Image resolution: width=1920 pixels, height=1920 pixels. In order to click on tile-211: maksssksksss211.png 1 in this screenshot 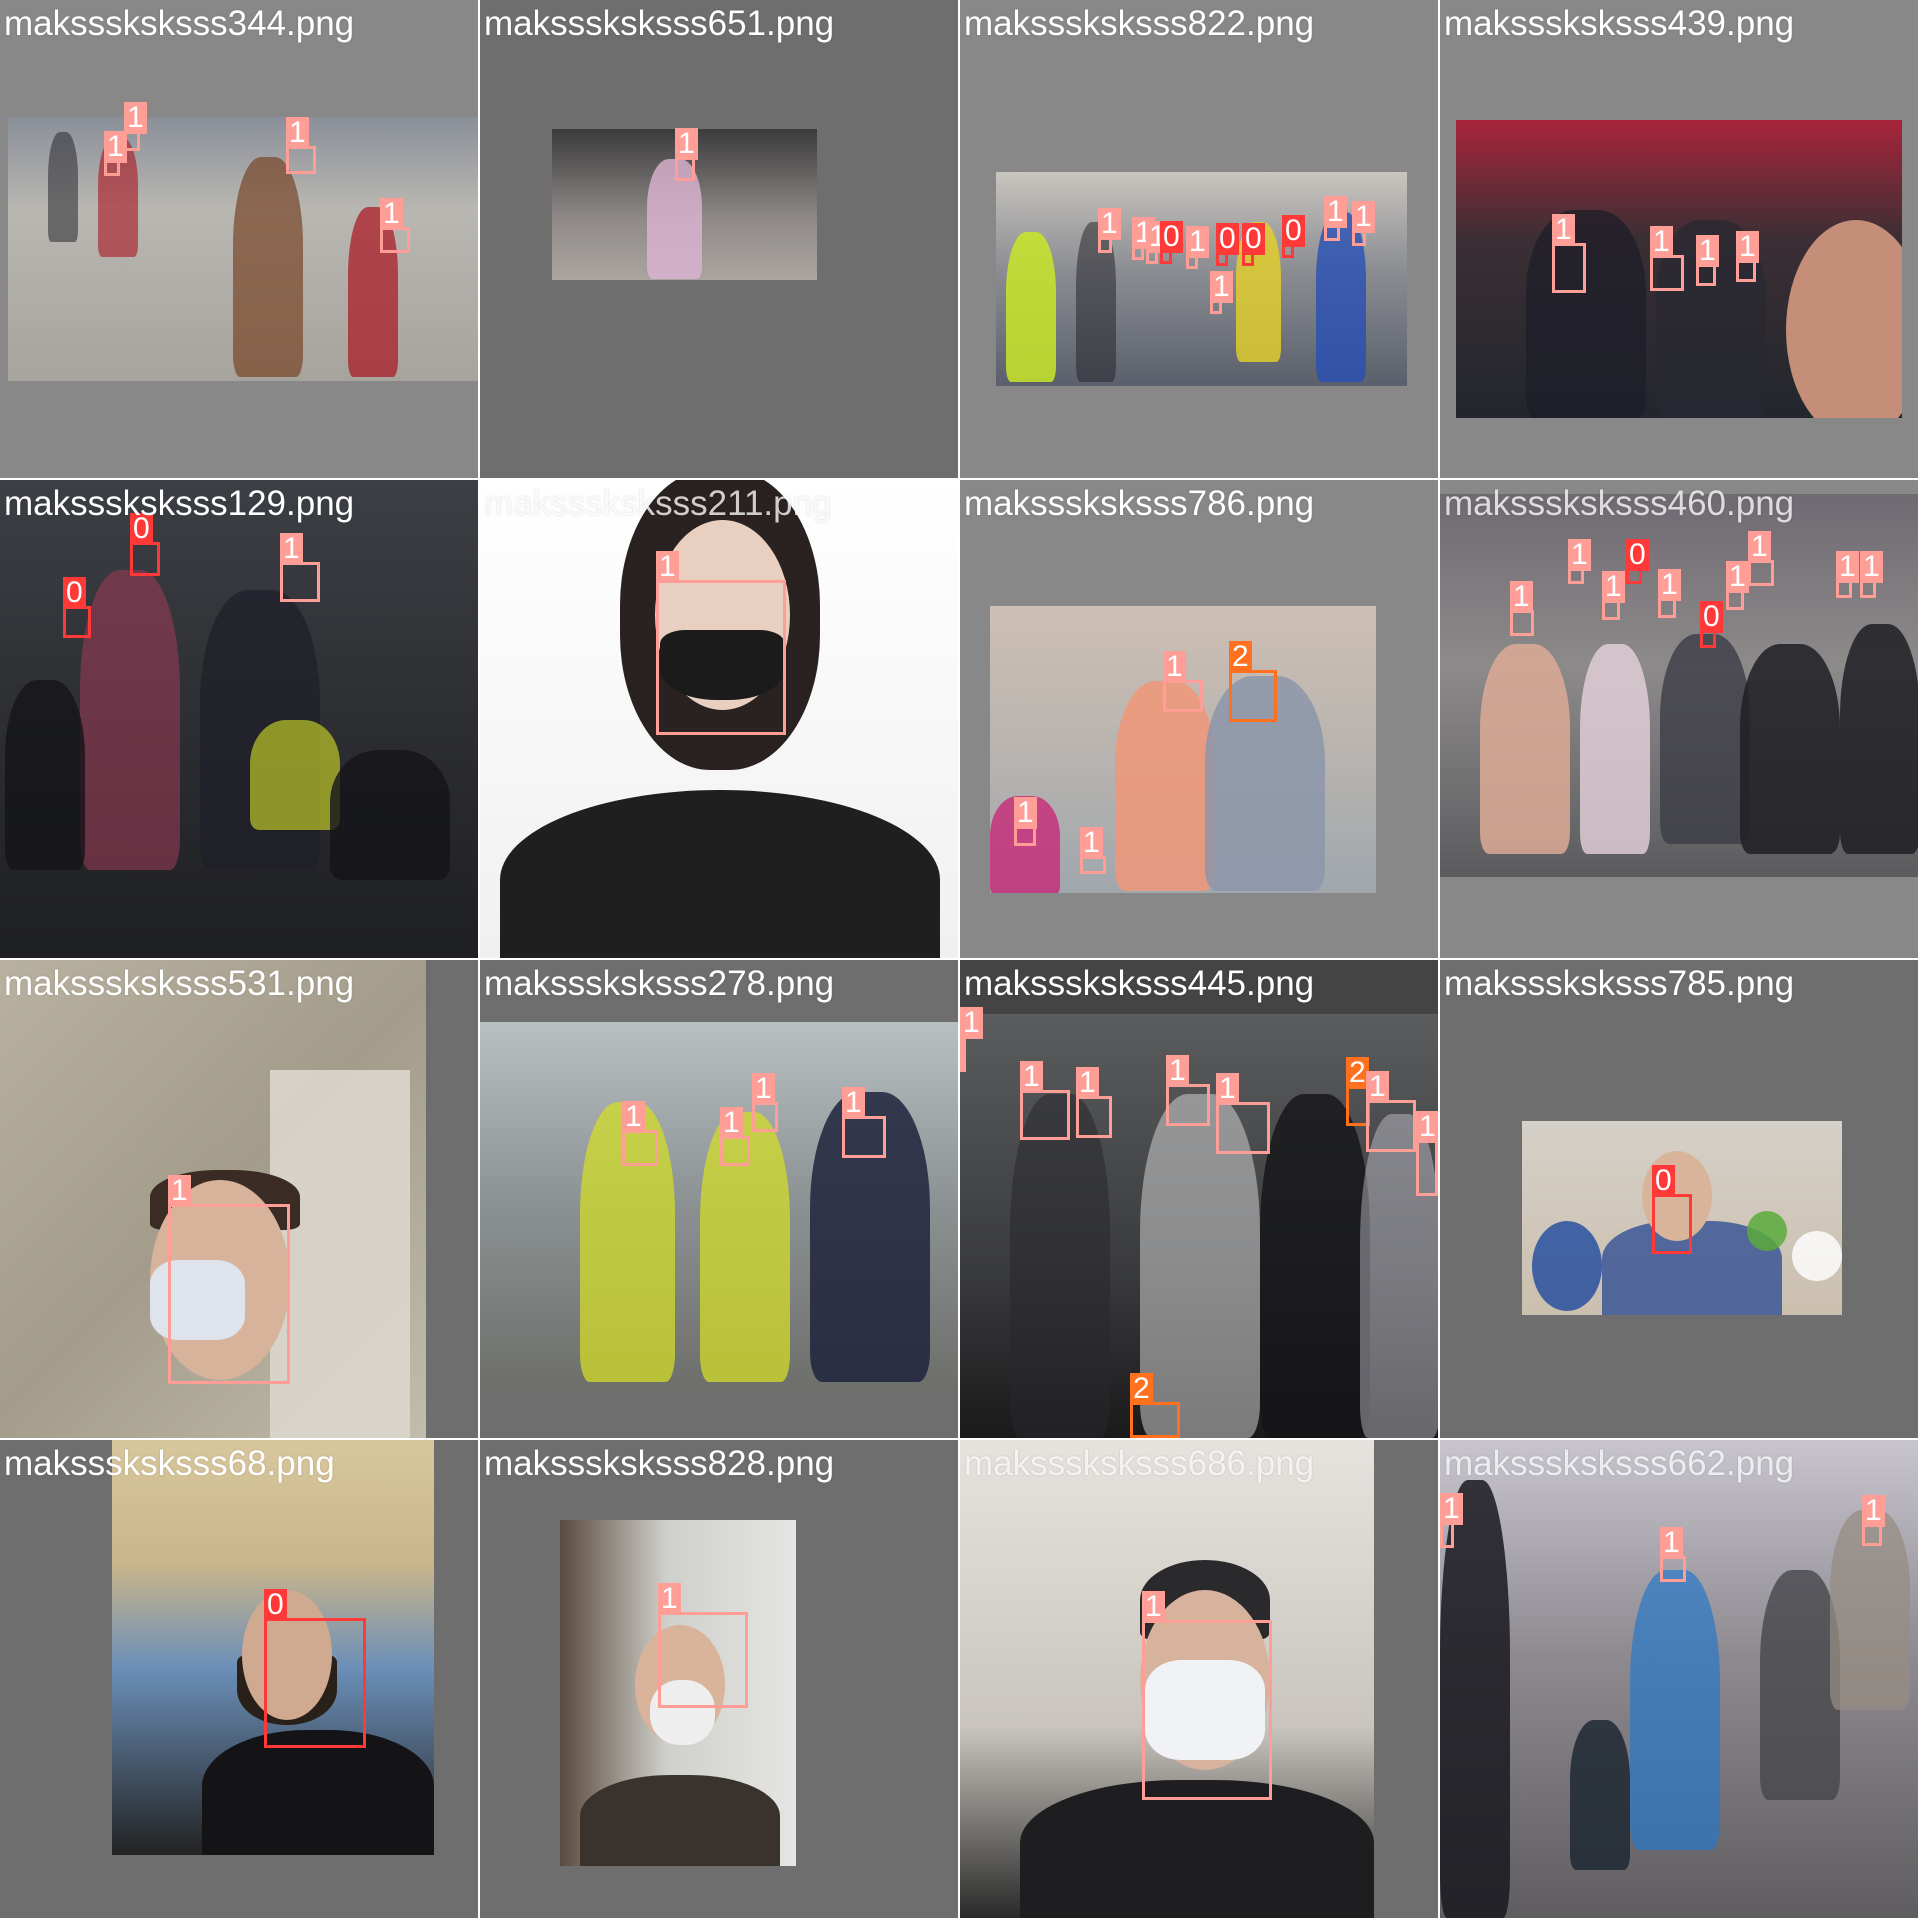, I will do `click(719, 719)`.